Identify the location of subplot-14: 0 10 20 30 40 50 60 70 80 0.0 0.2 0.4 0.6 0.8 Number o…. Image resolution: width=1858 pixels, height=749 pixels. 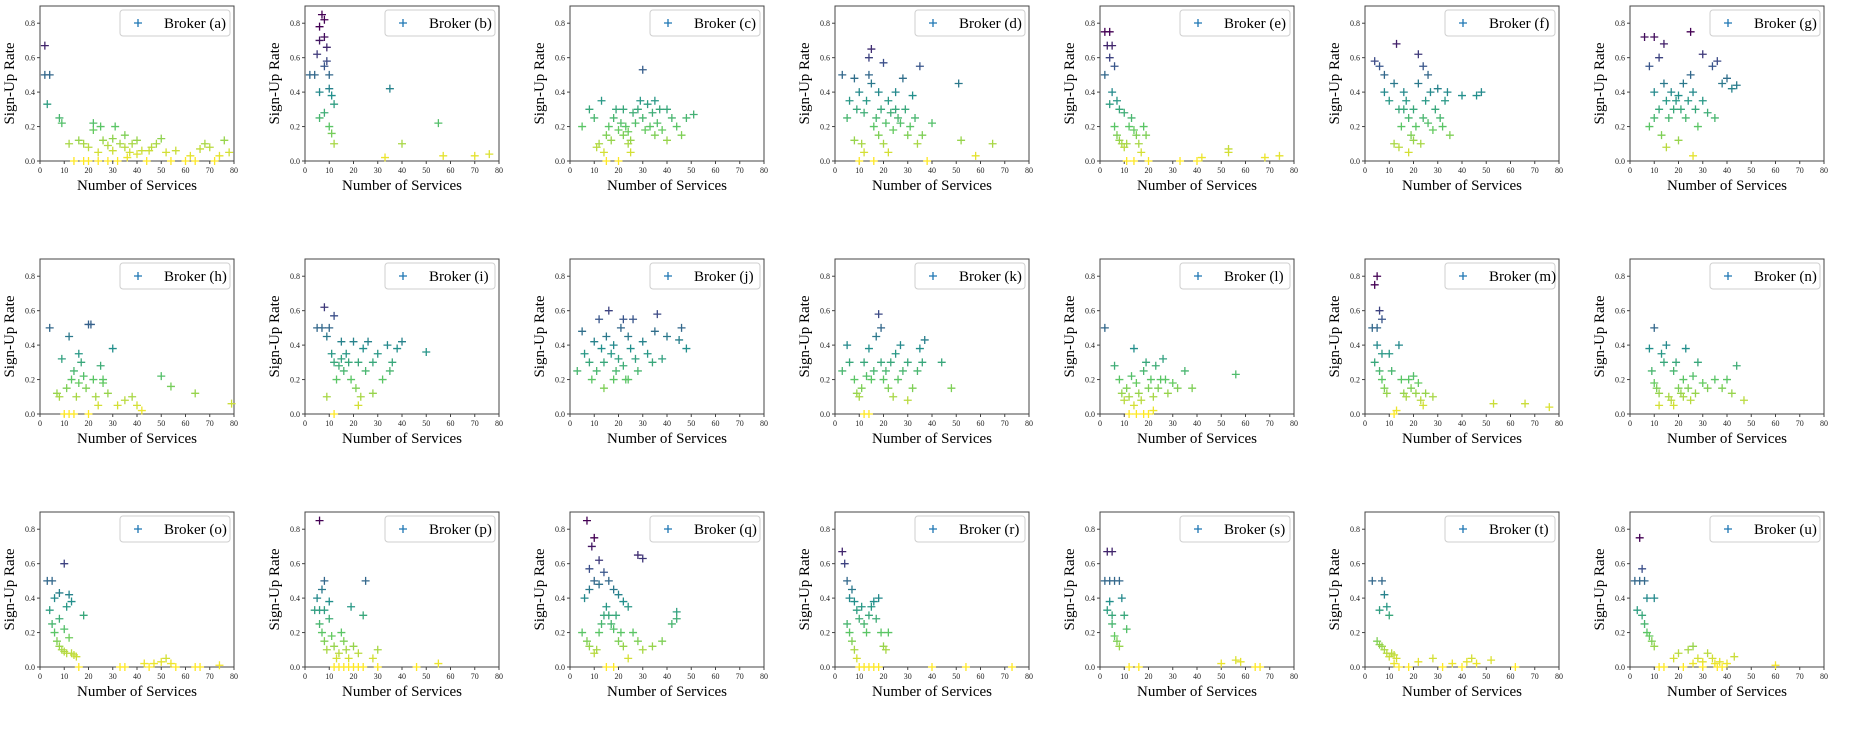
(120, 605).